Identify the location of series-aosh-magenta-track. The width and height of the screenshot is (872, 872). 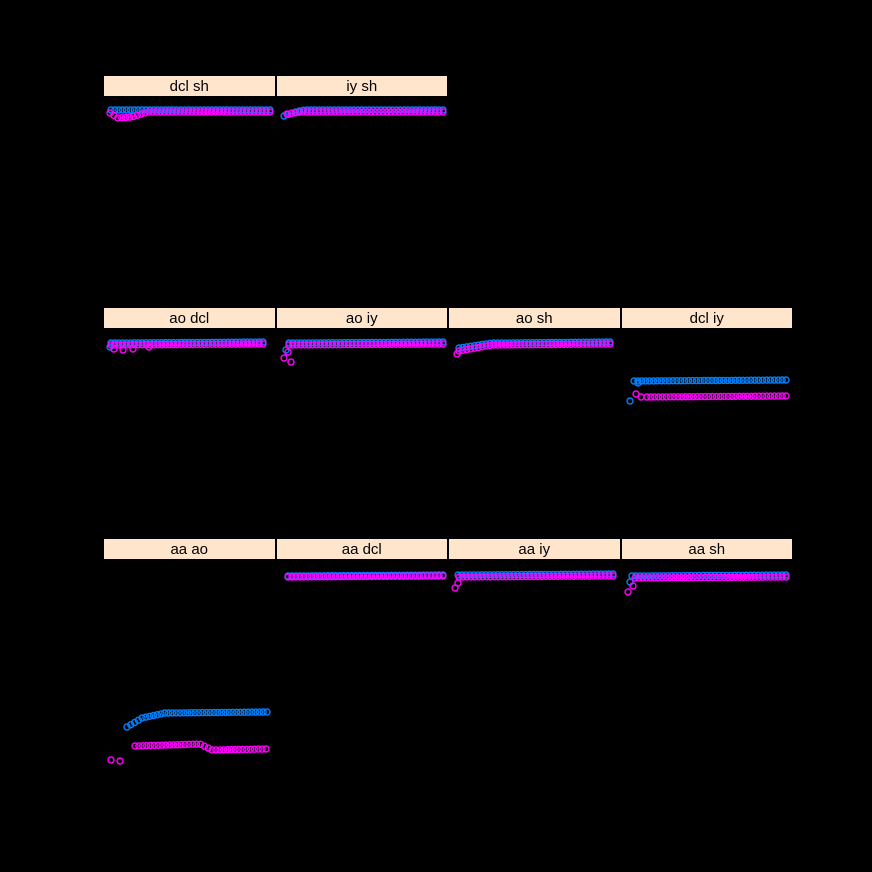
(534, 347).